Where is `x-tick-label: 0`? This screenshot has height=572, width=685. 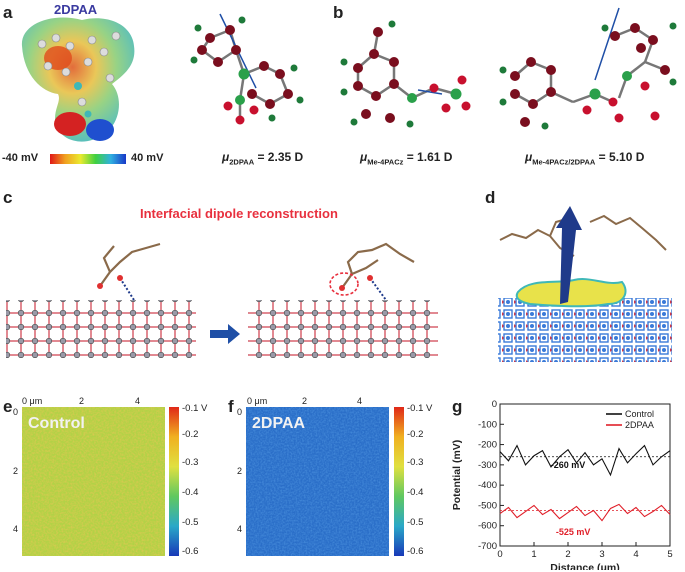 x-tick-label: 0 is located at coordinates (499, 554).